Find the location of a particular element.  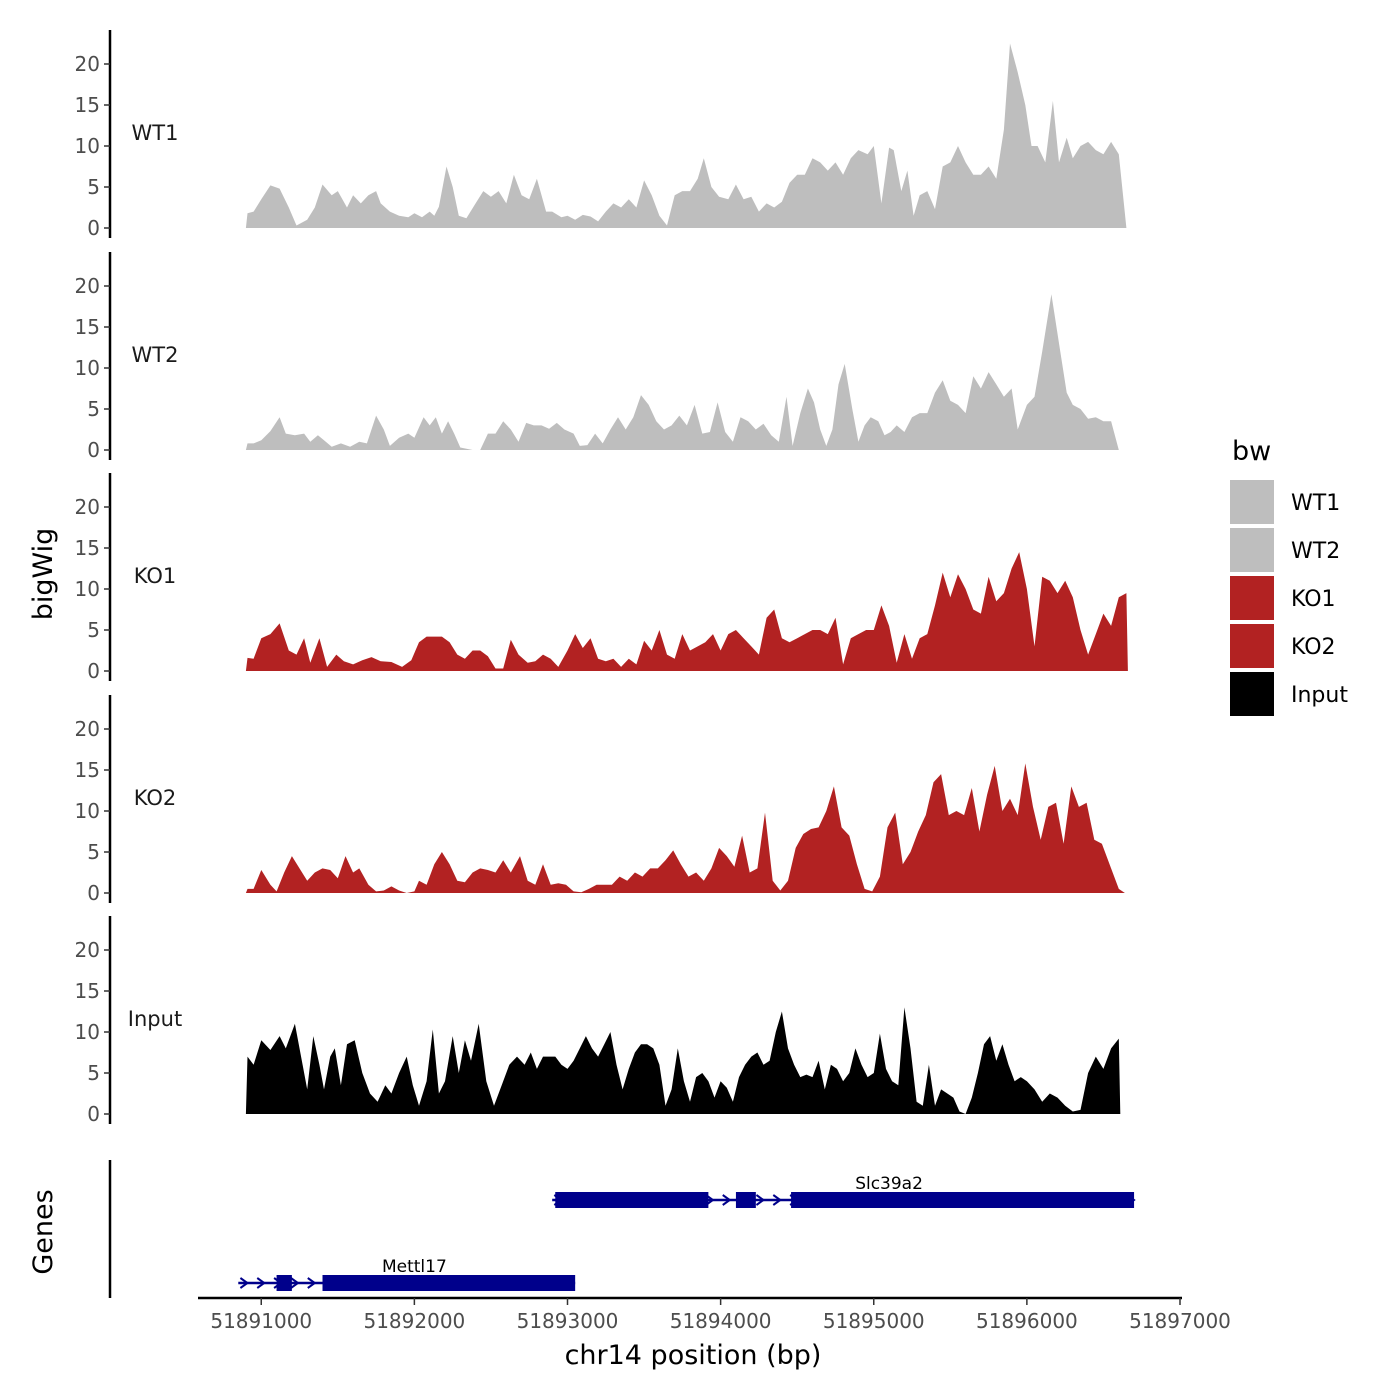

coverage-area-ko1 is located at coordinates (686, 611).